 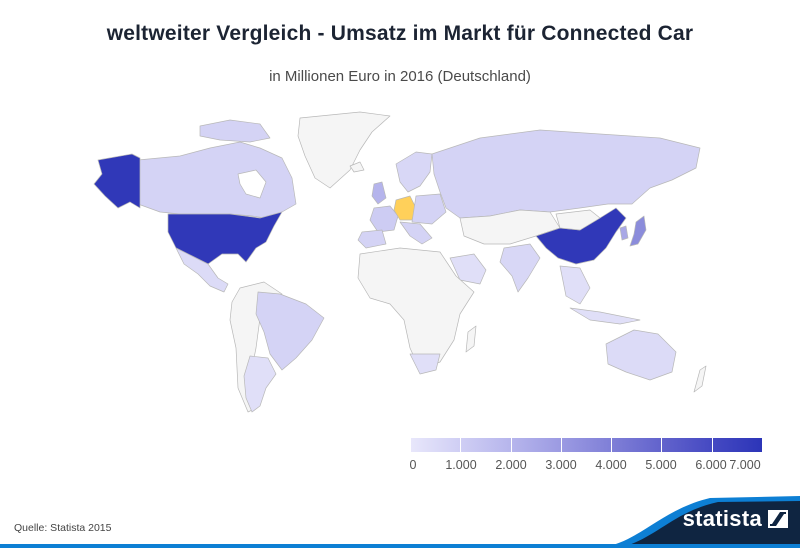 I want to click on legend-tick: 1.000, so click(x=461, y=465).